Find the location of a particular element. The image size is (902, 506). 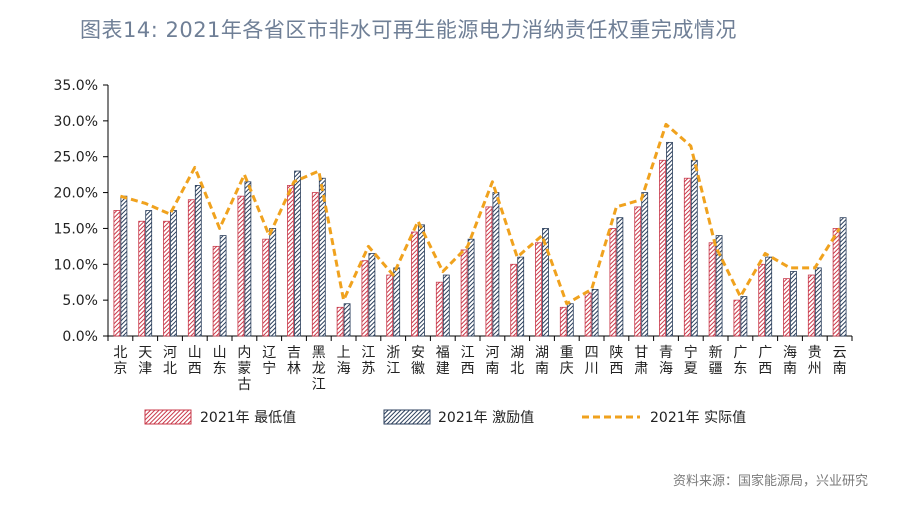

bar-min-湖北 is located at coordinates (514, 300).